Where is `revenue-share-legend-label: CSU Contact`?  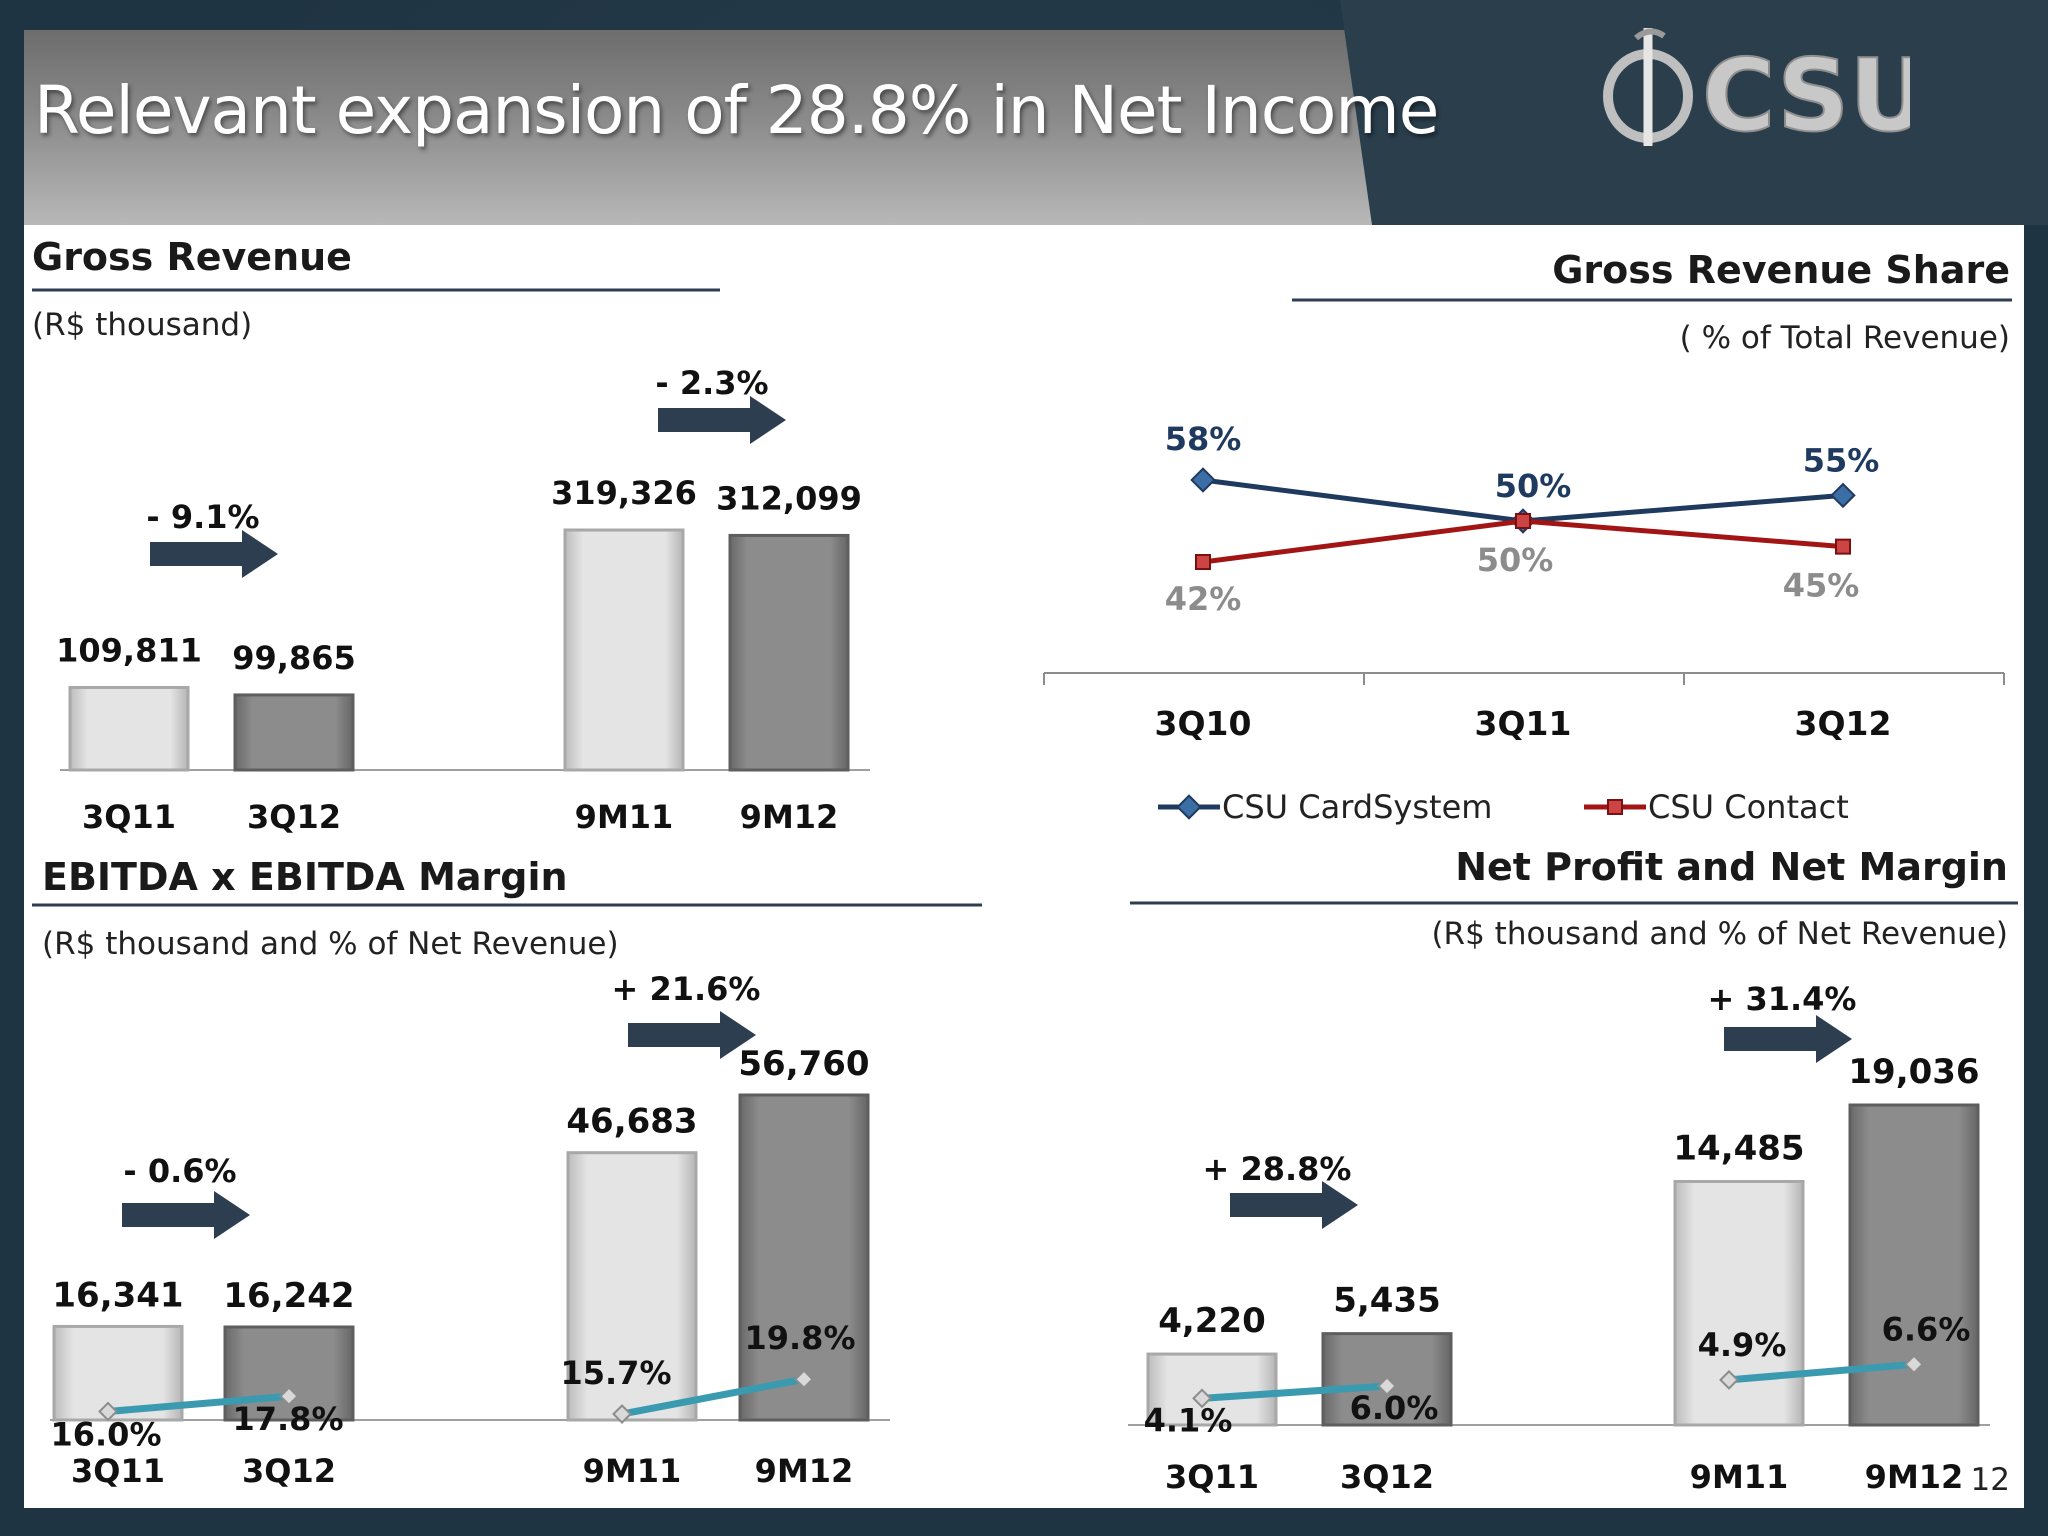
revenue-share-legend-label: CSU Contact is located at coordinates (1748, 807).